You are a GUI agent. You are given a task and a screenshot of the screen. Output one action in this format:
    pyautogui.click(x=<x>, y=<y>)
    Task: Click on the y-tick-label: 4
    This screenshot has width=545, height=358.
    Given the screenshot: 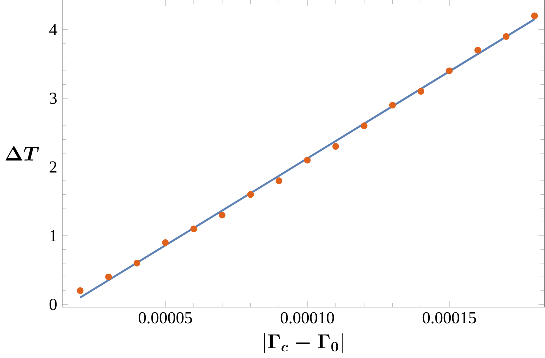 What is the action you would take?
    pyautogui.click(x=54, y=30)
    